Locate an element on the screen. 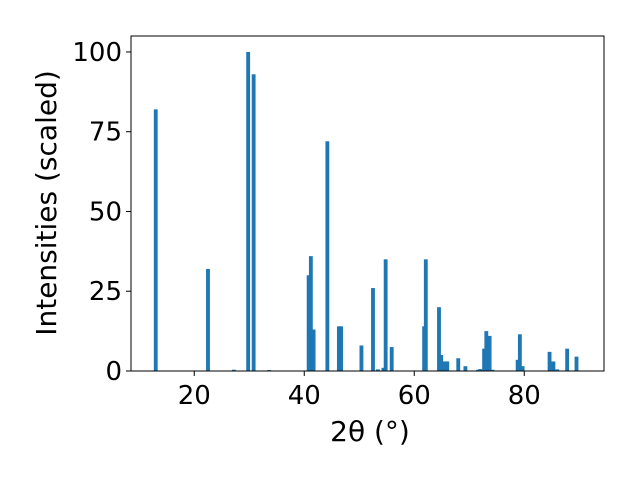 The height and width of the screenshot is (484, 640). x-axis-label: 2θ (°) is located at coordinates (370, 431).